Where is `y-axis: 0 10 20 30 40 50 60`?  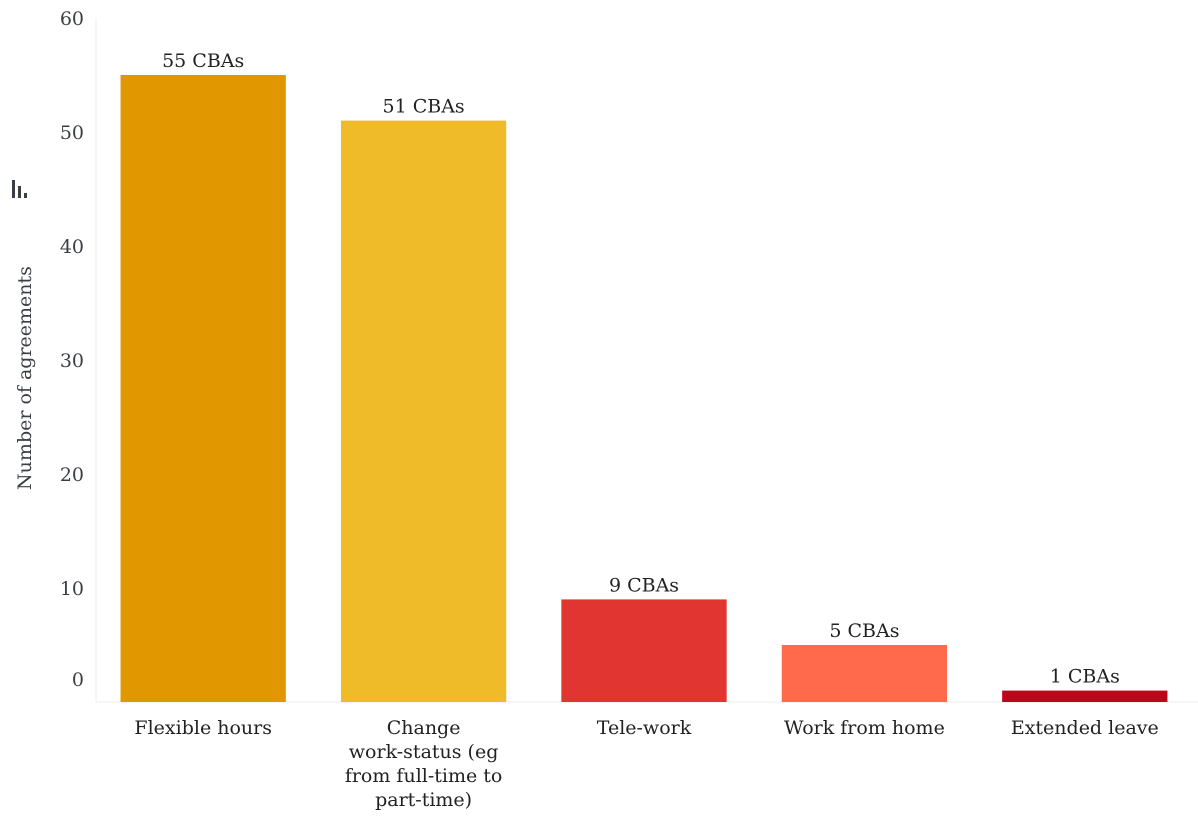
y-axis: 0 10 20 30 40 50 60 is located at coordinates (72, 349).